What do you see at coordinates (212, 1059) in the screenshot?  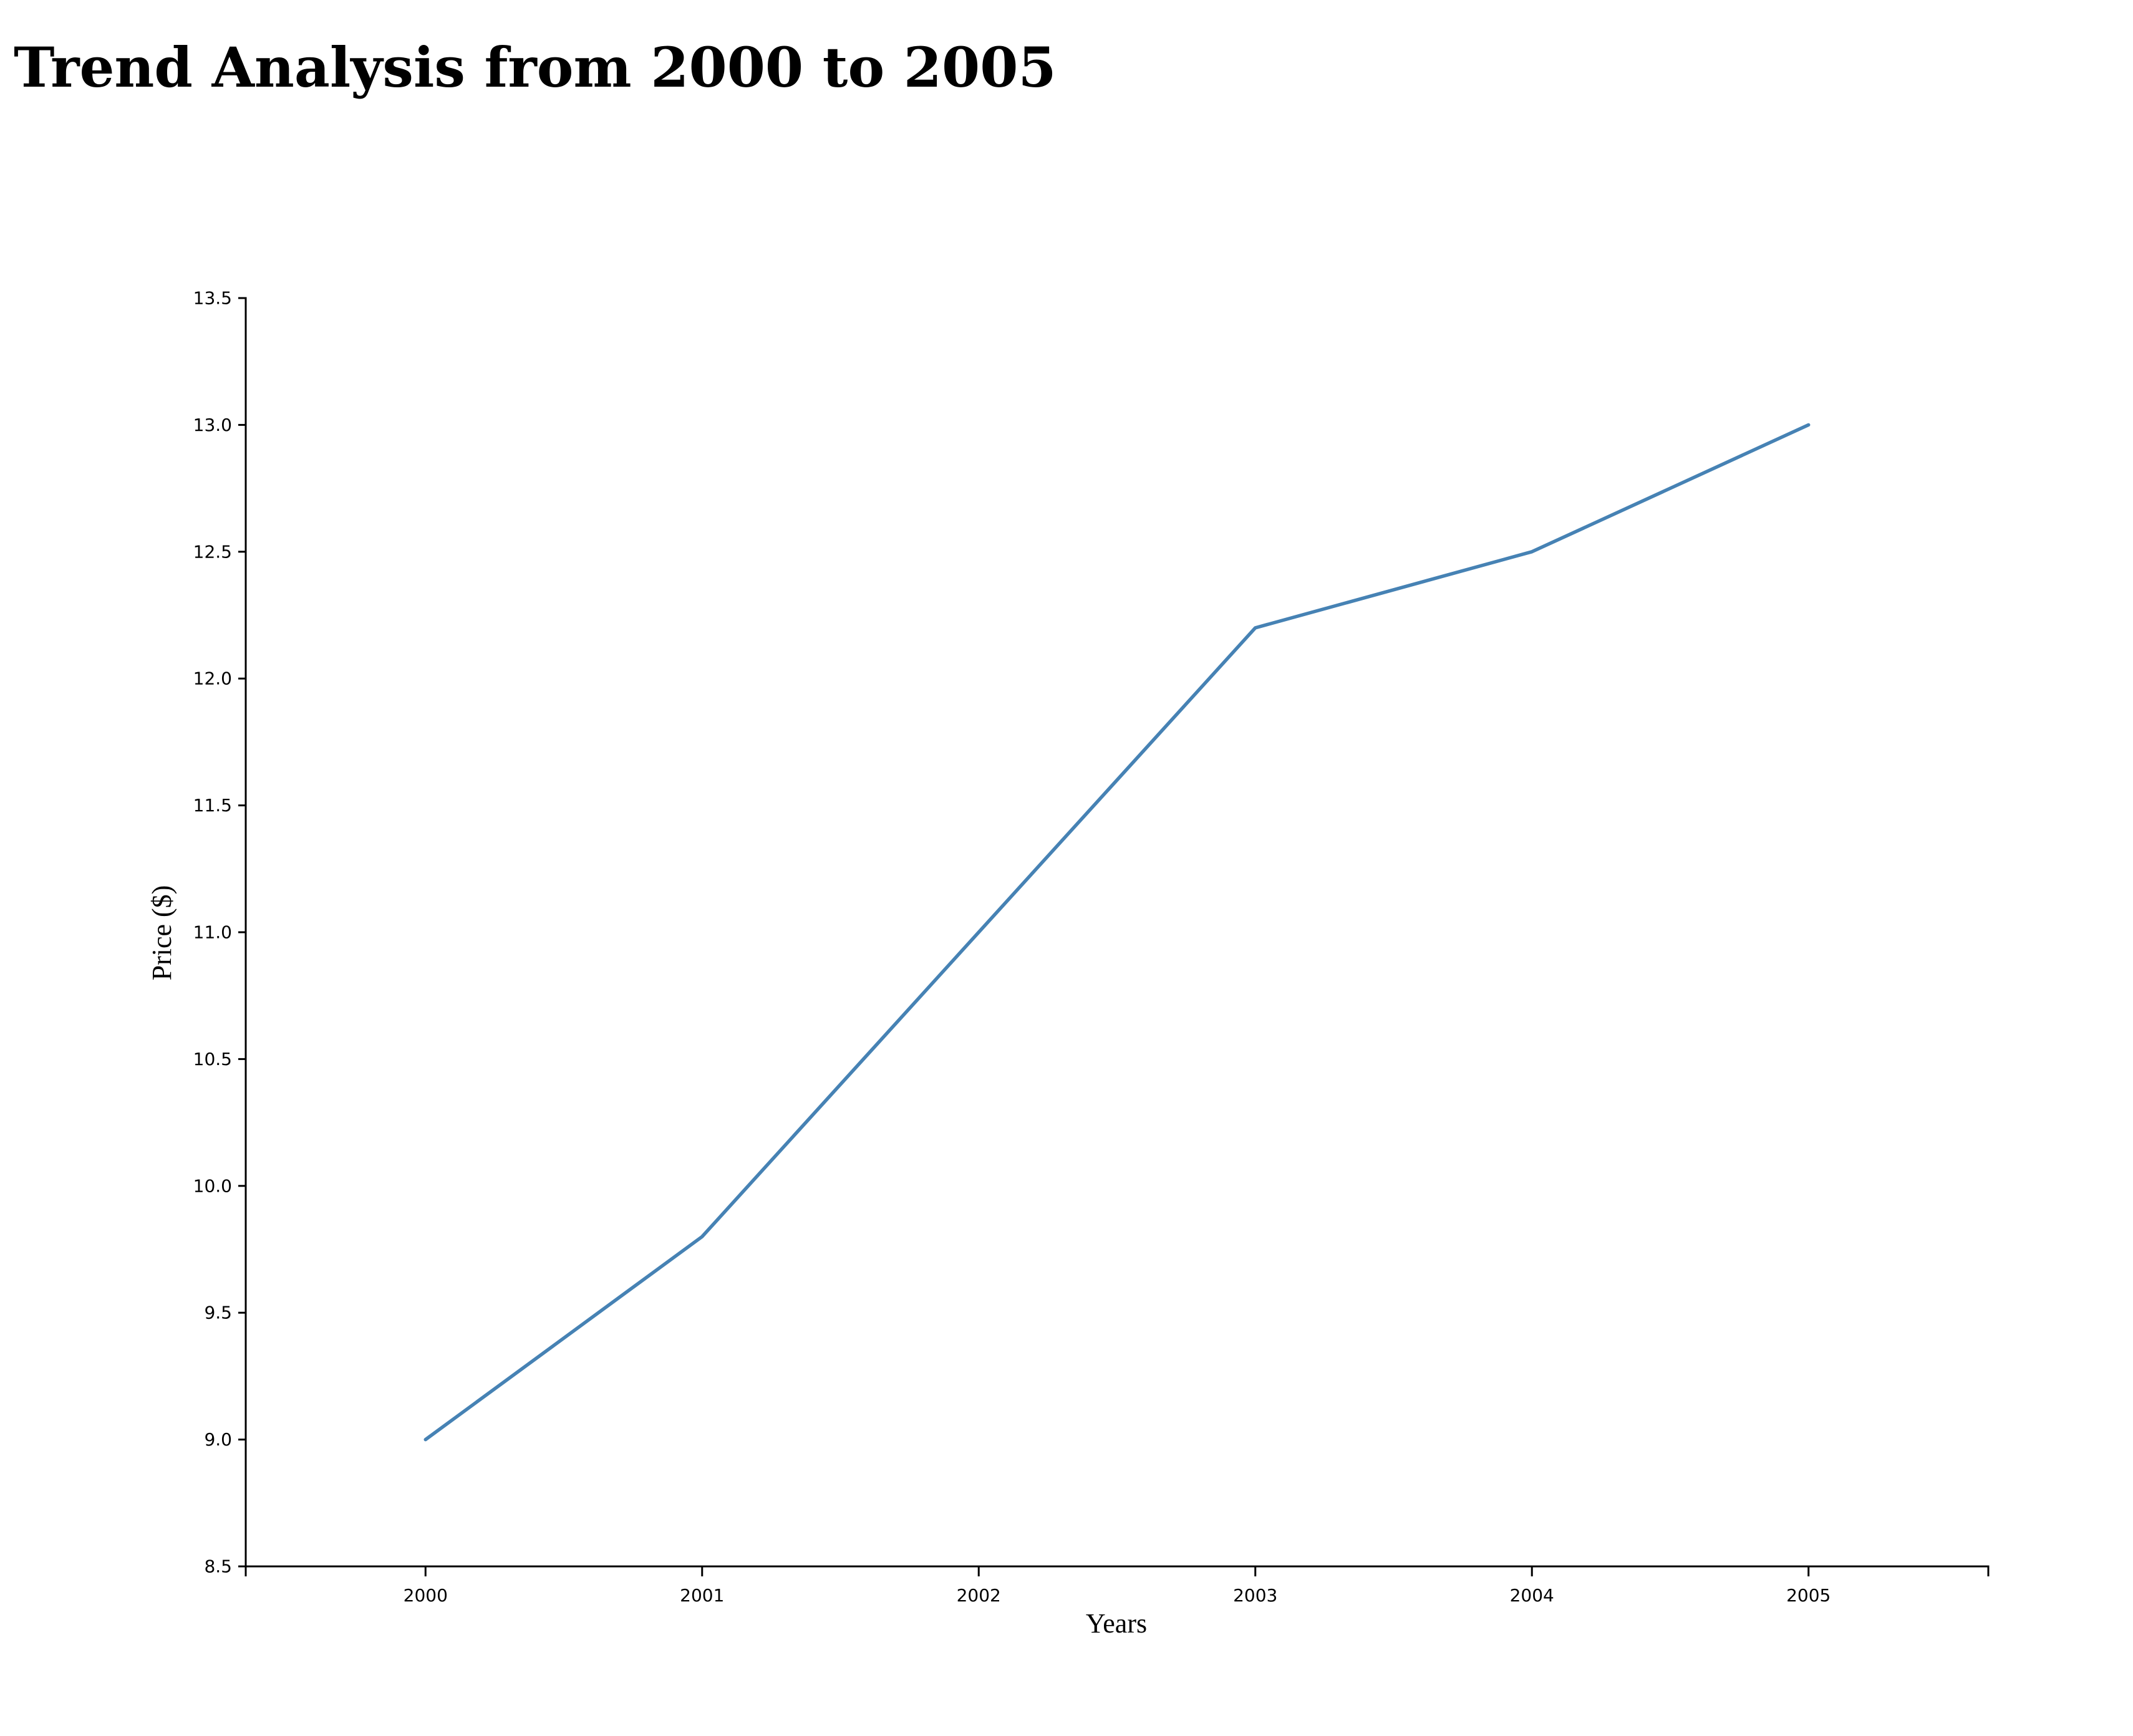 I see `y-tick-label: 10.5` at bounding box center [212, 1059].